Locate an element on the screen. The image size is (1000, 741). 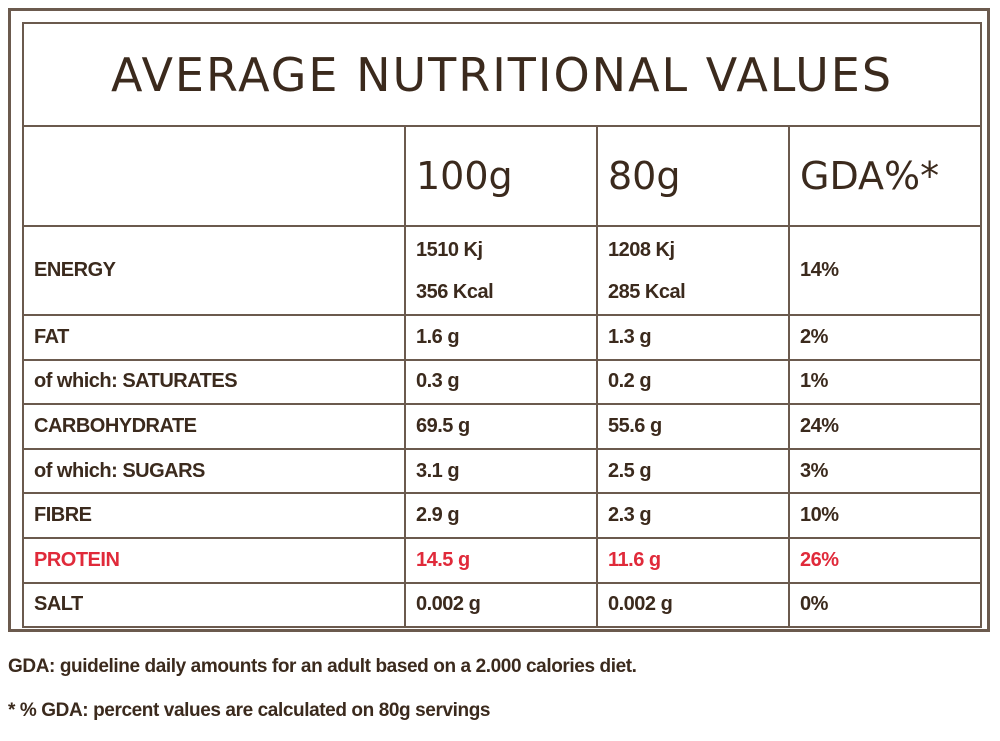
value-gda: 10% is located at coordinates (885, 515).